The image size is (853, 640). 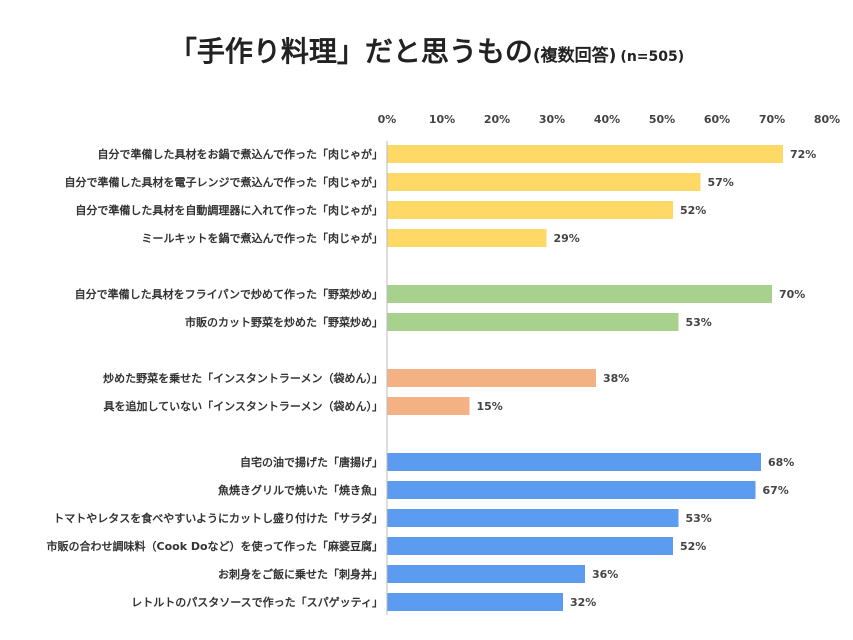 I want to click on category-label: 自分で準備した具材を自動調理器に入れて作った「肉じゃが」, so click(x=229, y=210).